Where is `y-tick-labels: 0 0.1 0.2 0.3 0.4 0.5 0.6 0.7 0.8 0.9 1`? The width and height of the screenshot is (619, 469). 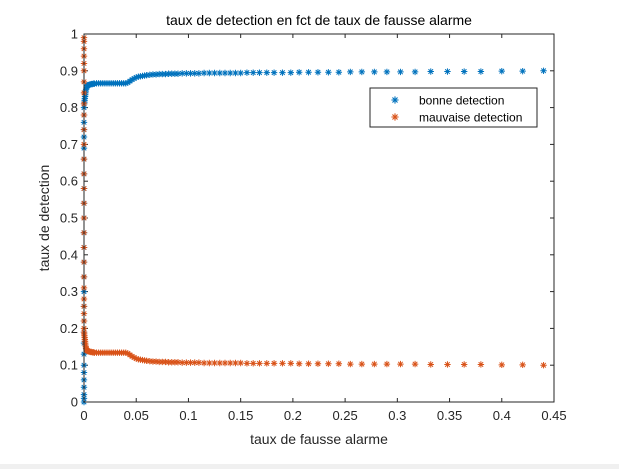 y-tick-labels: 0 0.1 0.2 0.3 0.4 0.5 0.6 0.7 0.8 0.9 1 is located at coordinates (69, 218).